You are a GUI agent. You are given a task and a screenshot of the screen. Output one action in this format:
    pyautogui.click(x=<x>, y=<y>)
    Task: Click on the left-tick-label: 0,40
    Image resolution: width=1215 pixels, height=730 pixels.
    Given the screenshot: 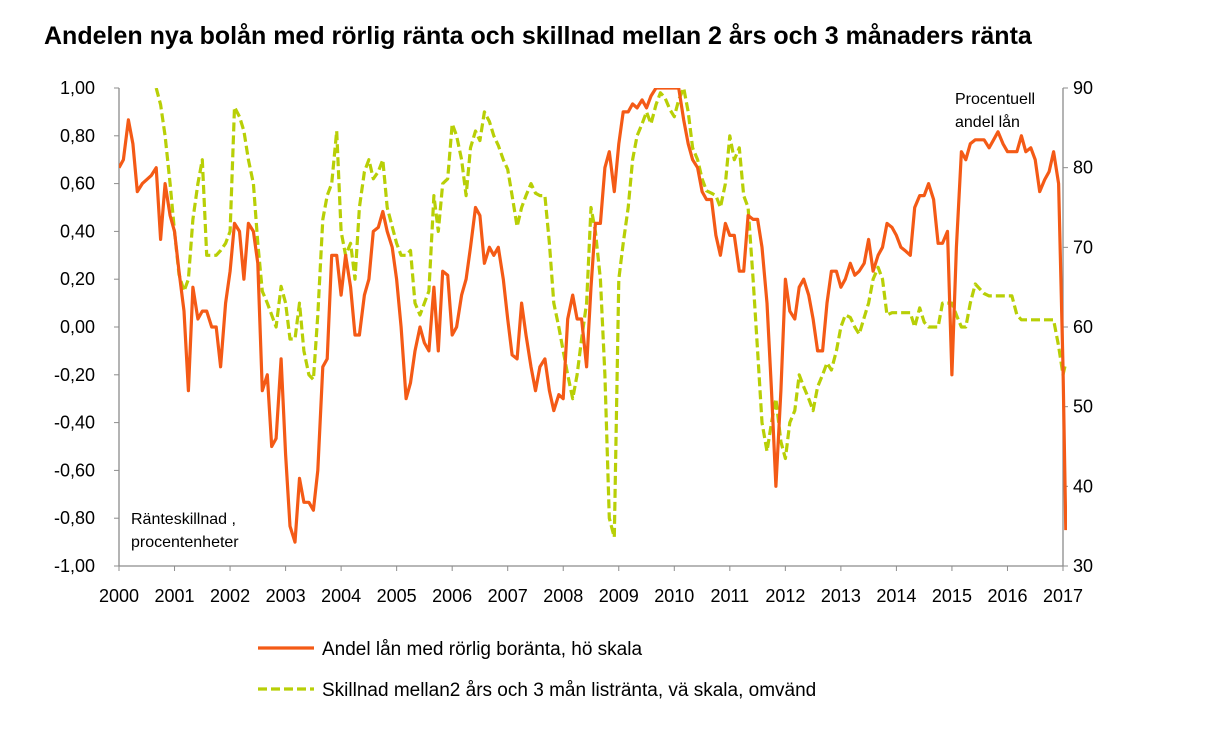 What is the action you would take?
    pyautogui.click(x=77, y=231)
    